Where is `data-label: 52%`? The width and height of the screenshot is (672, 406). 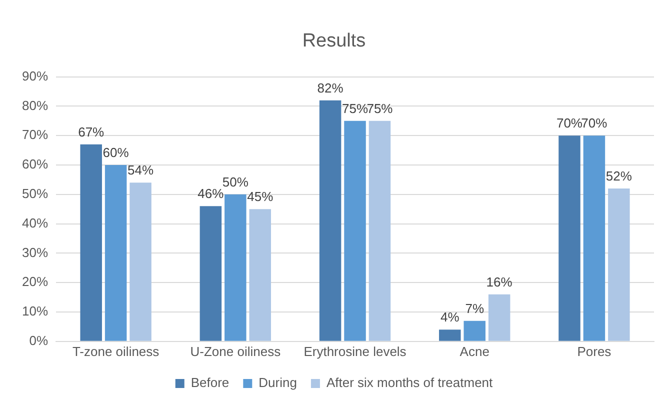
data-label: 52% is located at coordinates (619, 176).